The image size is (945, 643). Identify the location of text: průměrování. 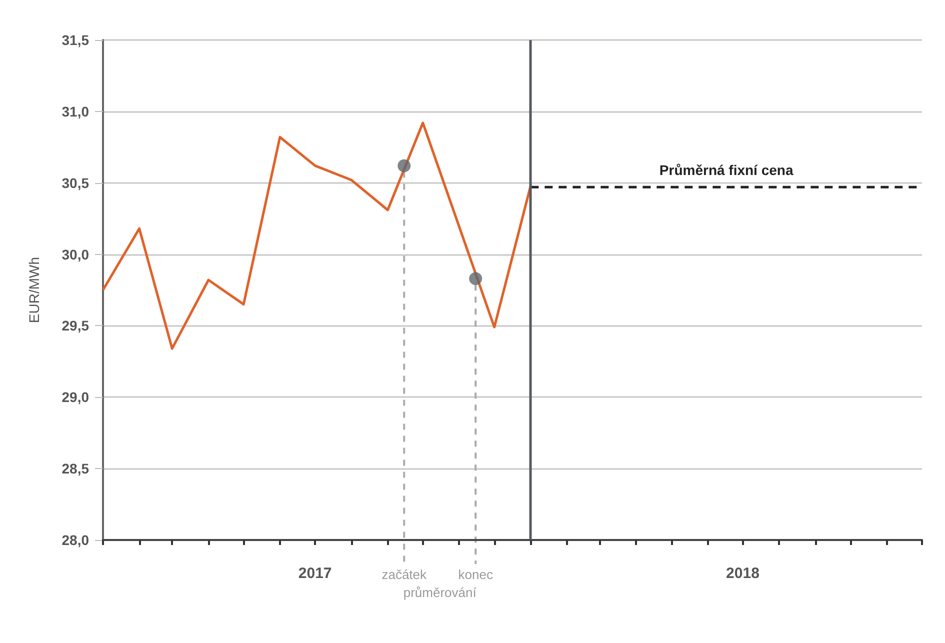
(440, 592).